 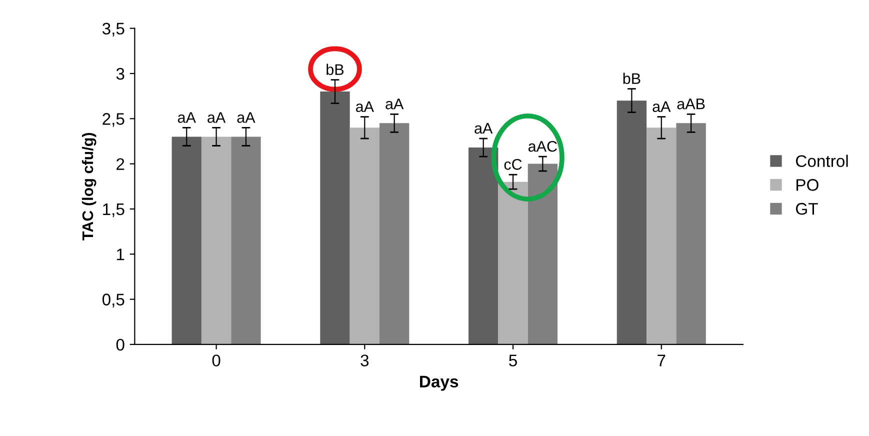 What do you see at coordinates (364, 360) in the screenshot?
I see `x-tick-label: 3` at bounding box center [364, 360].